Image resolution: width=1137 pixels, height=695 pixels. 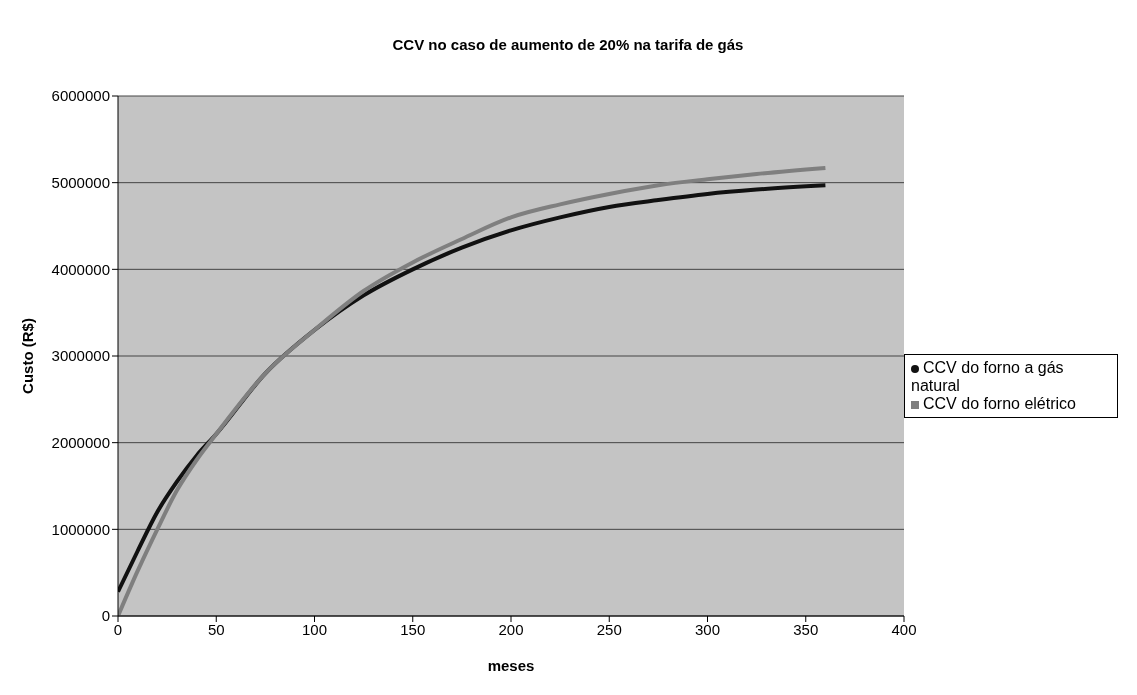 What do you see at coordinates (999, 403) in the screenshot?
I see `legend-label: CCV do forno elétrico` at bounding box center [999, 403].